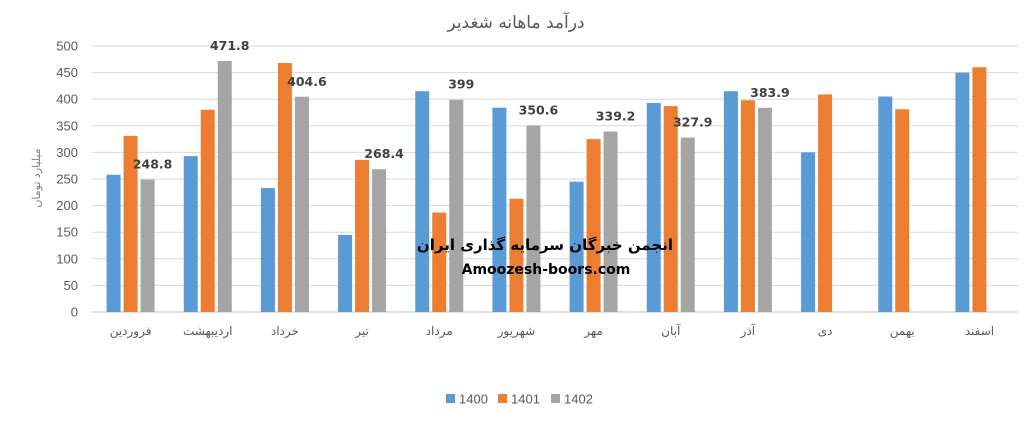 This screenshot has width=1032, height=422. Describe the element at coordinates (67, 152) in the screenshot. I see `y-tick-label: 300` at that location.